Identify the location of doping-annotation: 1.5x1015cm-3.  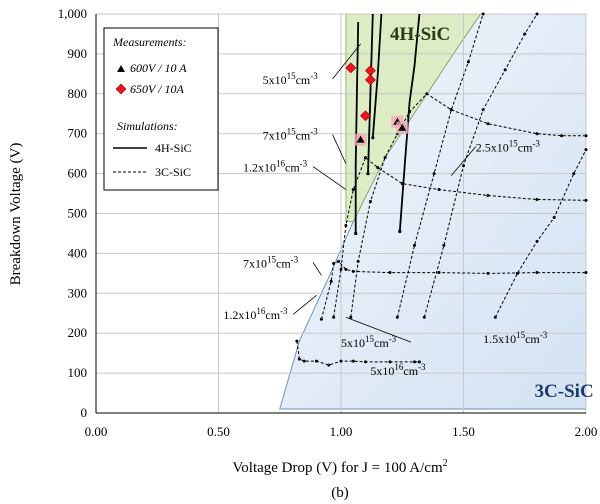
(515, 338).